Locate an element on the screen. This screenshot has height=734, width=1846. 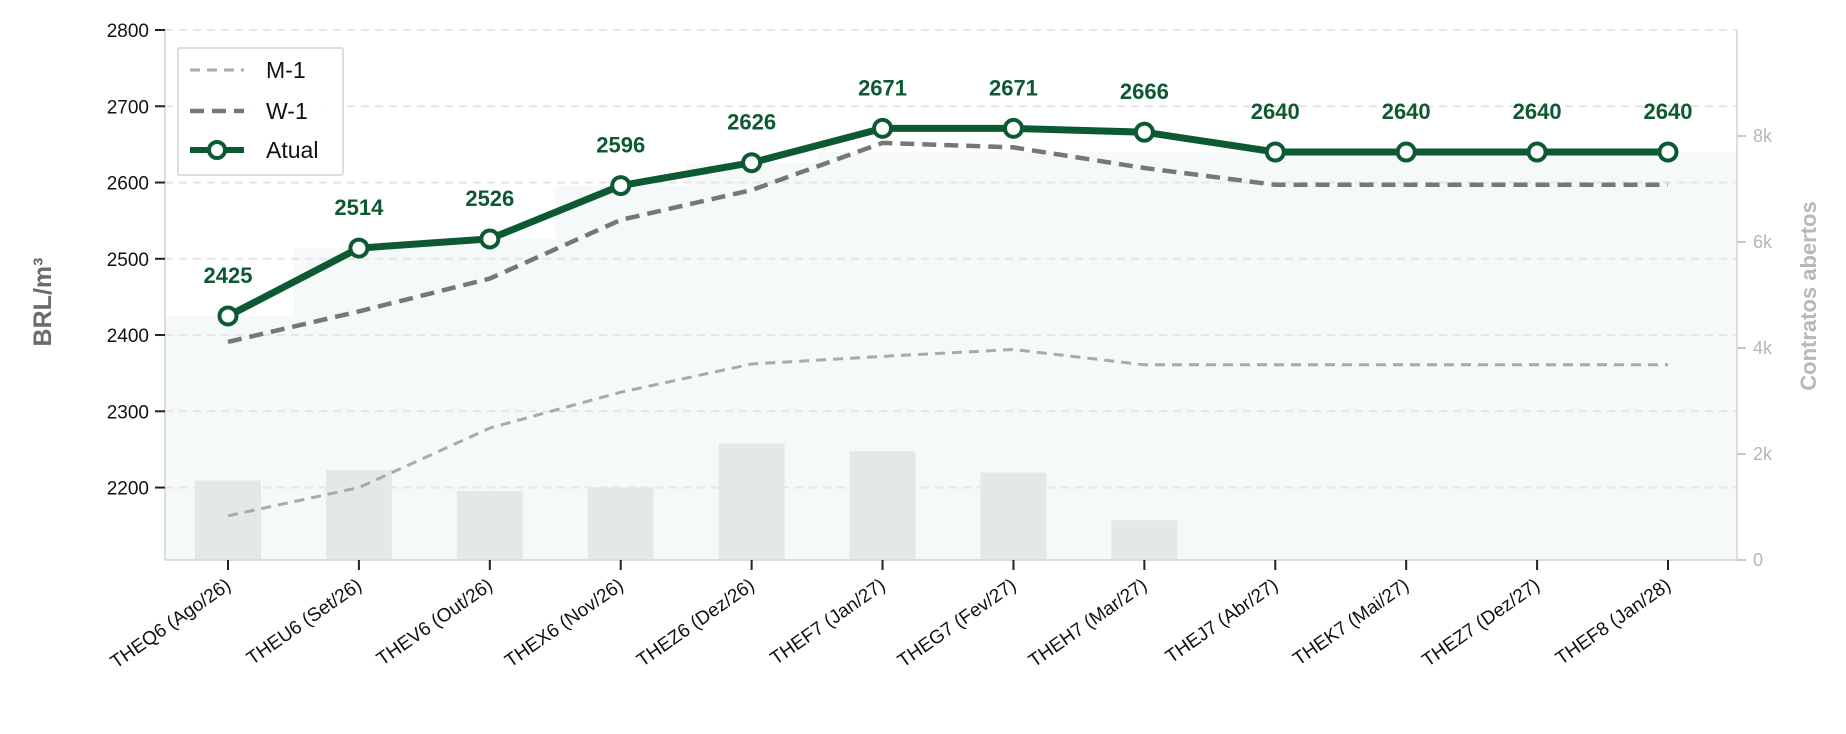
y-tick-label: 2800 is located at coordinates (128, 31).